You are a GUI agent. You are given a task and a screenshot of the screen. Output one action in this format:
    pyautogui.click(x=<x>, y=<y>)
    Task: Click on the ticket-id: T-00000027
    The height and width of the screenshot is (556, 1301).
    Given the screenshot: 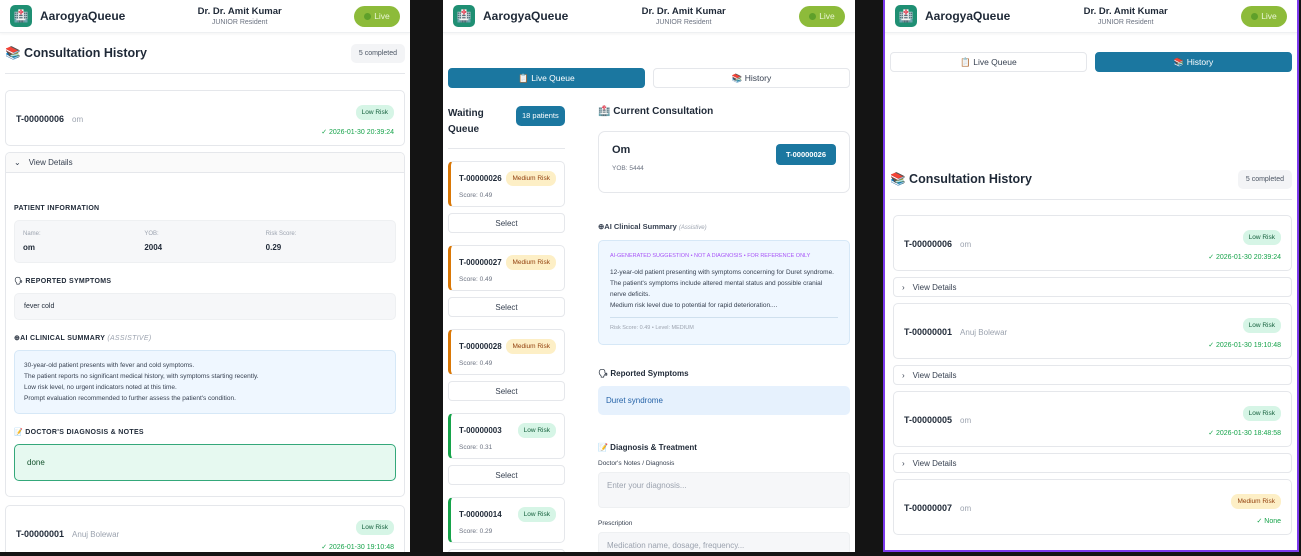 What is the action you would take?
    pyautogui.click(x=480, y=262)
    